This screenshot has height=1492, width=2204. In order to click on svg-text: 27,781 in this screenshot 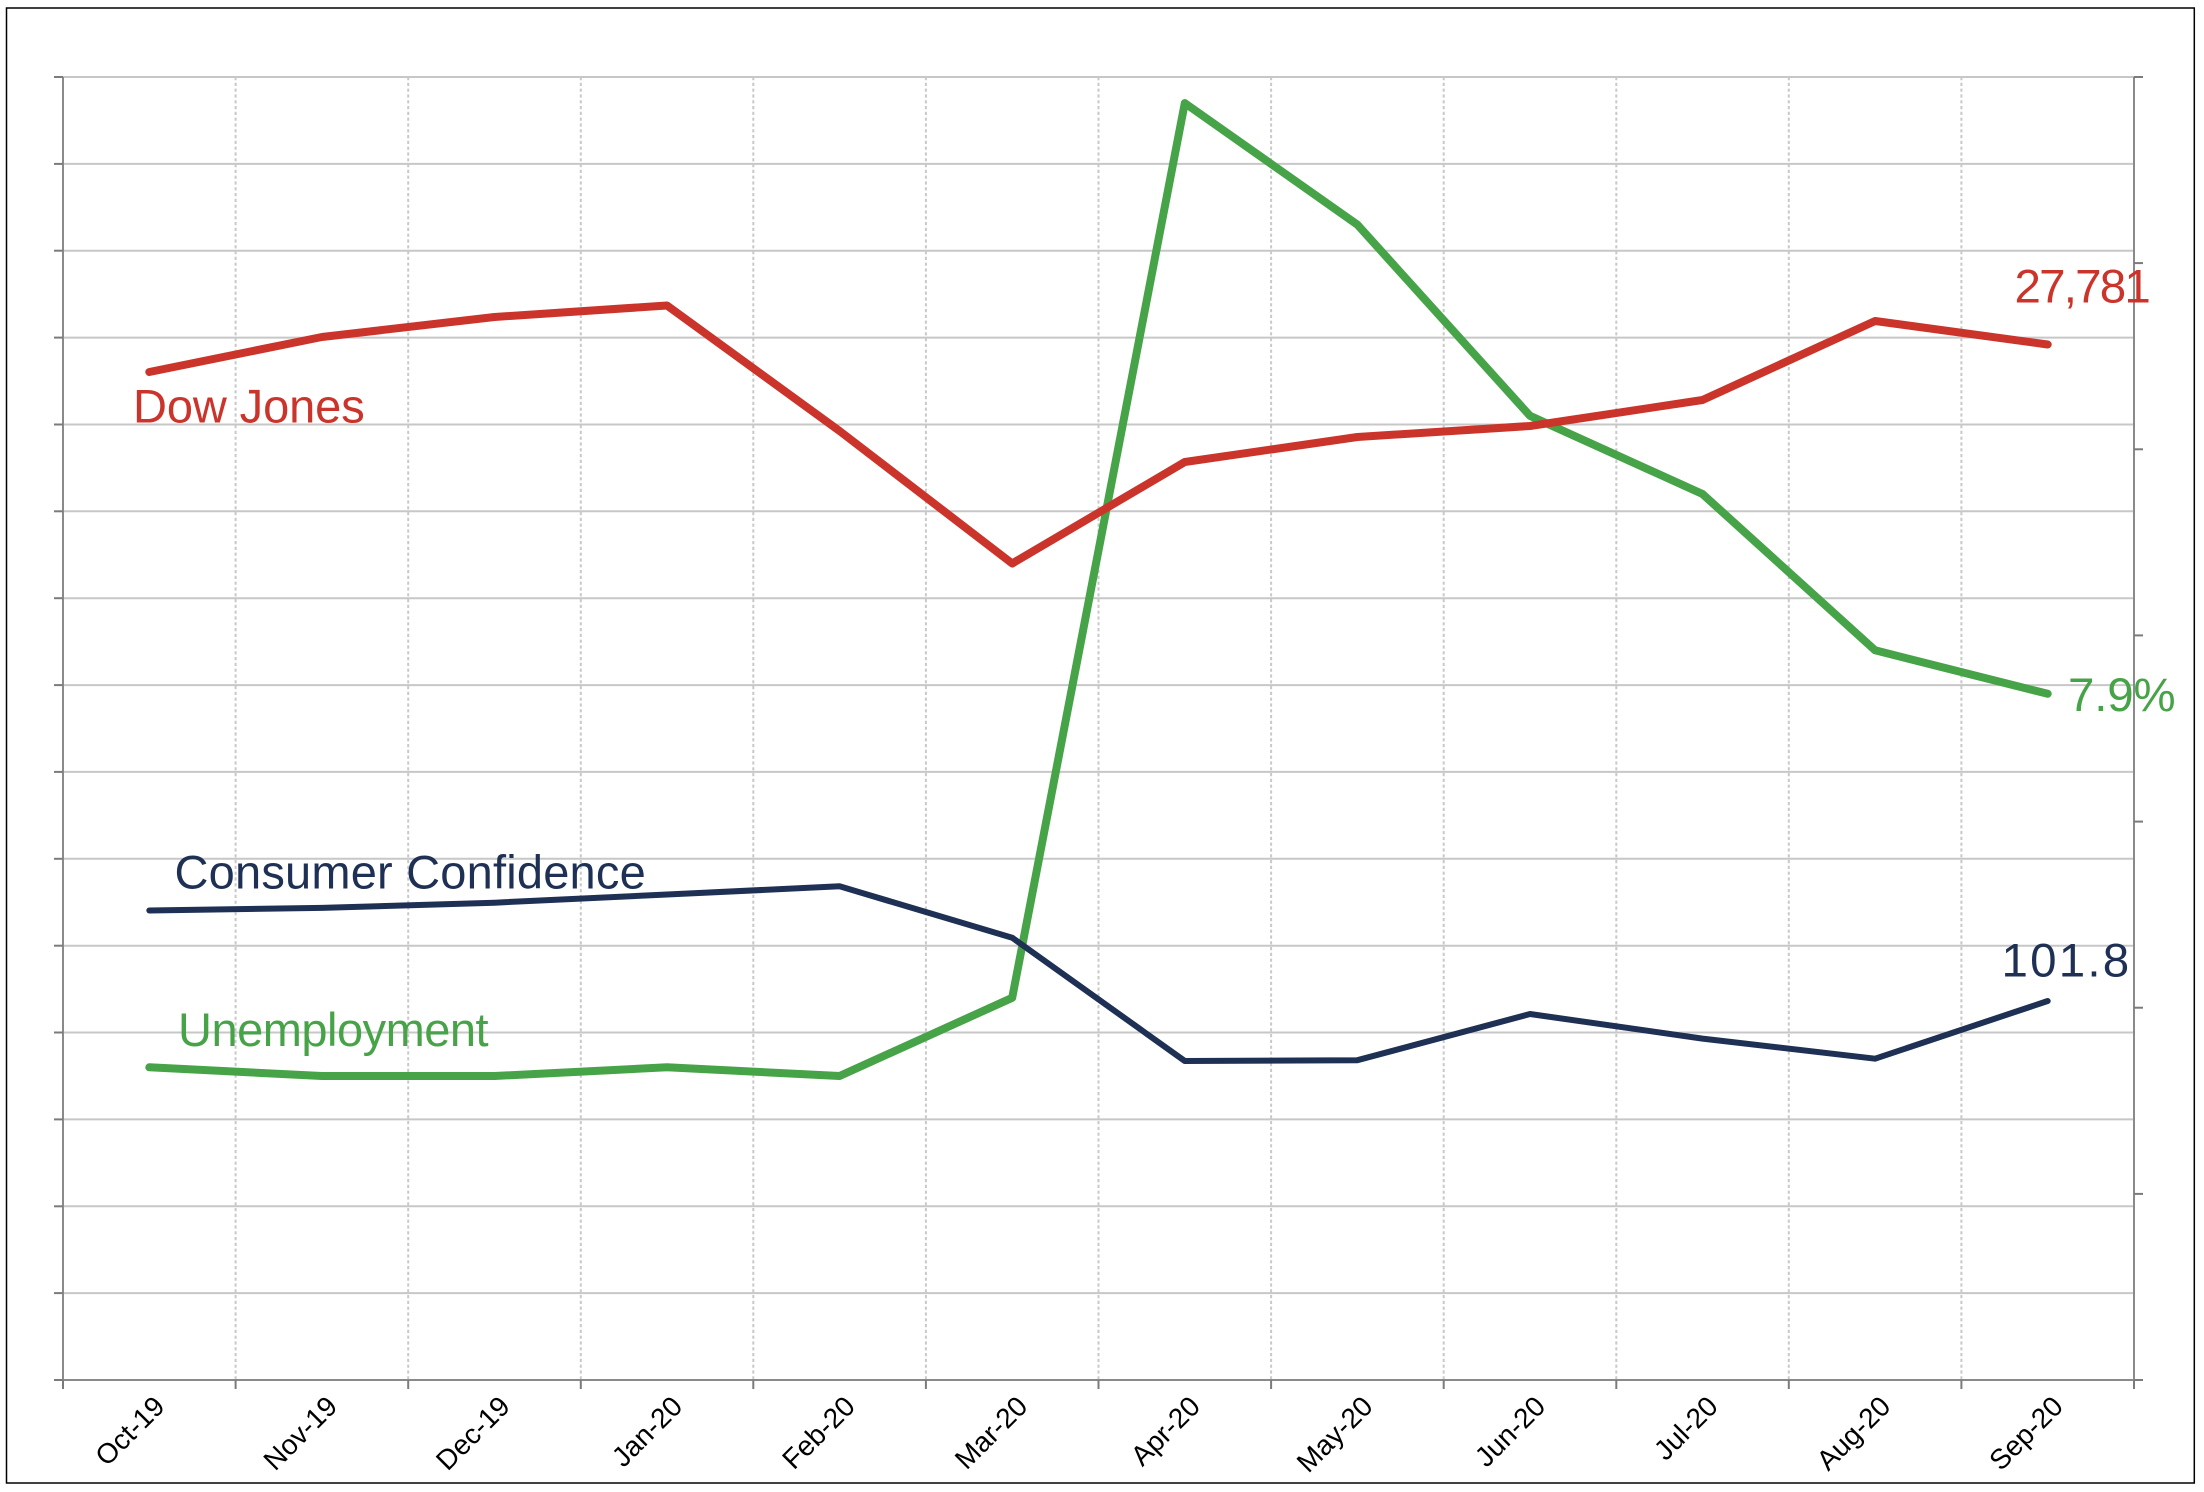, I will do `click(2082, 286)`.